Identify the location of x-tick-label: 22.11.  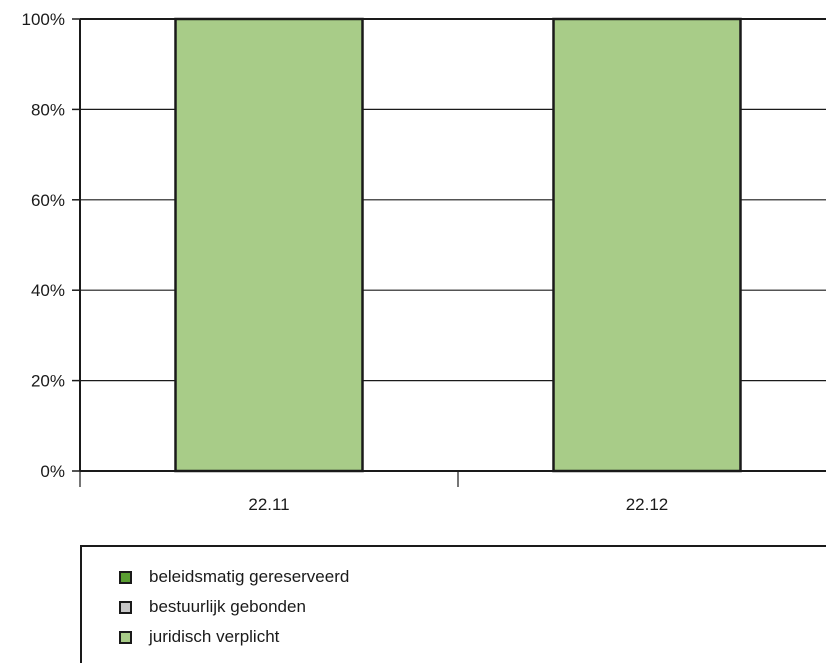
(268, 504).